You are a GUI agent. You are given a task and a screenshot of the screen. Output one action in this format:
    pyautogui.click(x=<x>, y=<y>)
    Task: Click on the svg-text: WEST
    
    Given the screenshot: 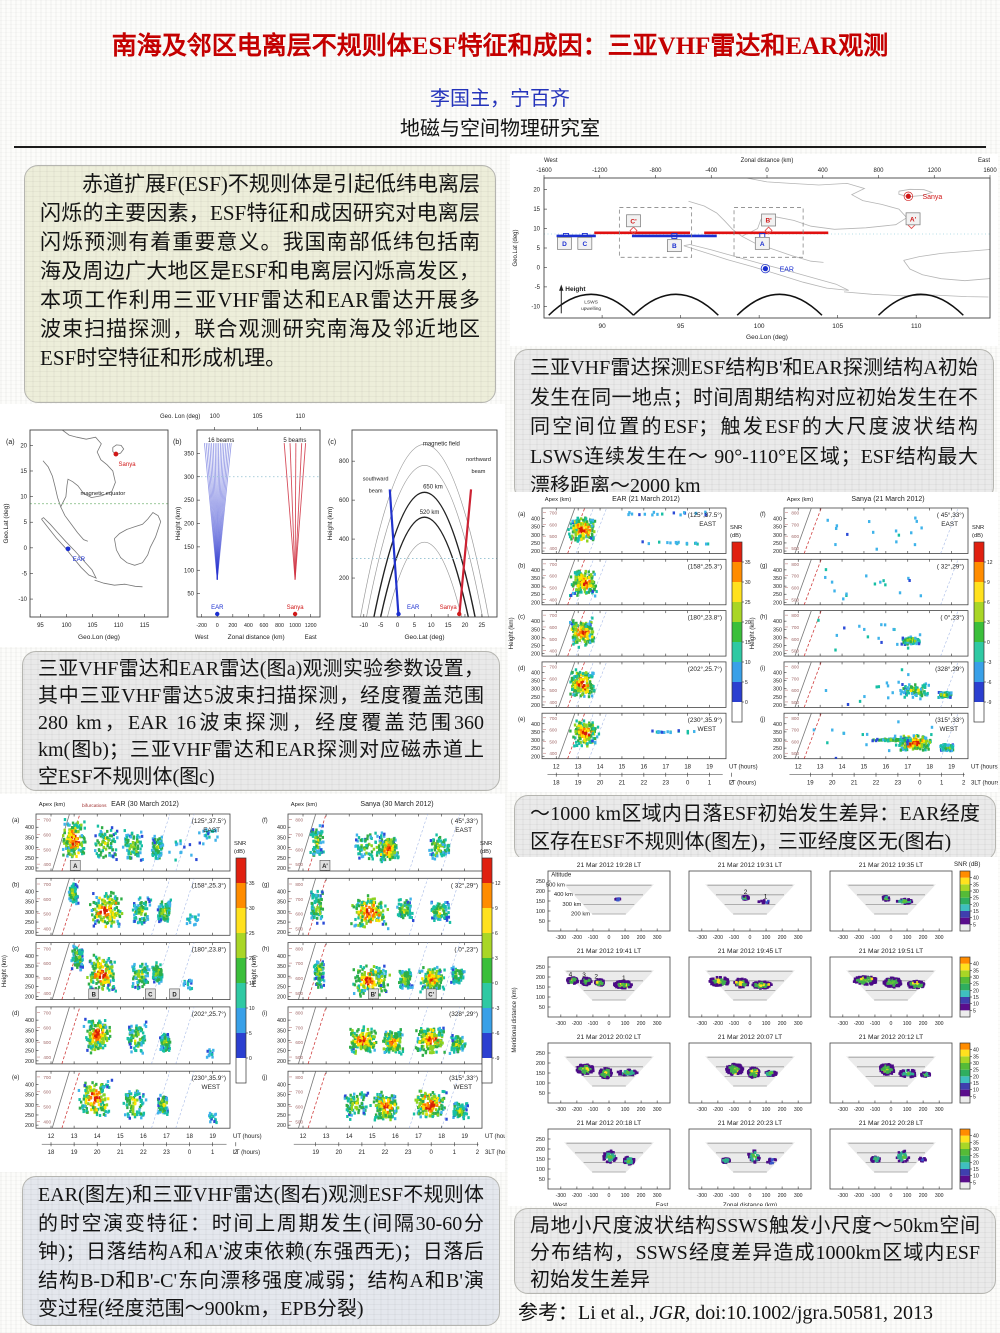 What is the action you would take?
    pyautogui.click(x=211, y=1087)
    